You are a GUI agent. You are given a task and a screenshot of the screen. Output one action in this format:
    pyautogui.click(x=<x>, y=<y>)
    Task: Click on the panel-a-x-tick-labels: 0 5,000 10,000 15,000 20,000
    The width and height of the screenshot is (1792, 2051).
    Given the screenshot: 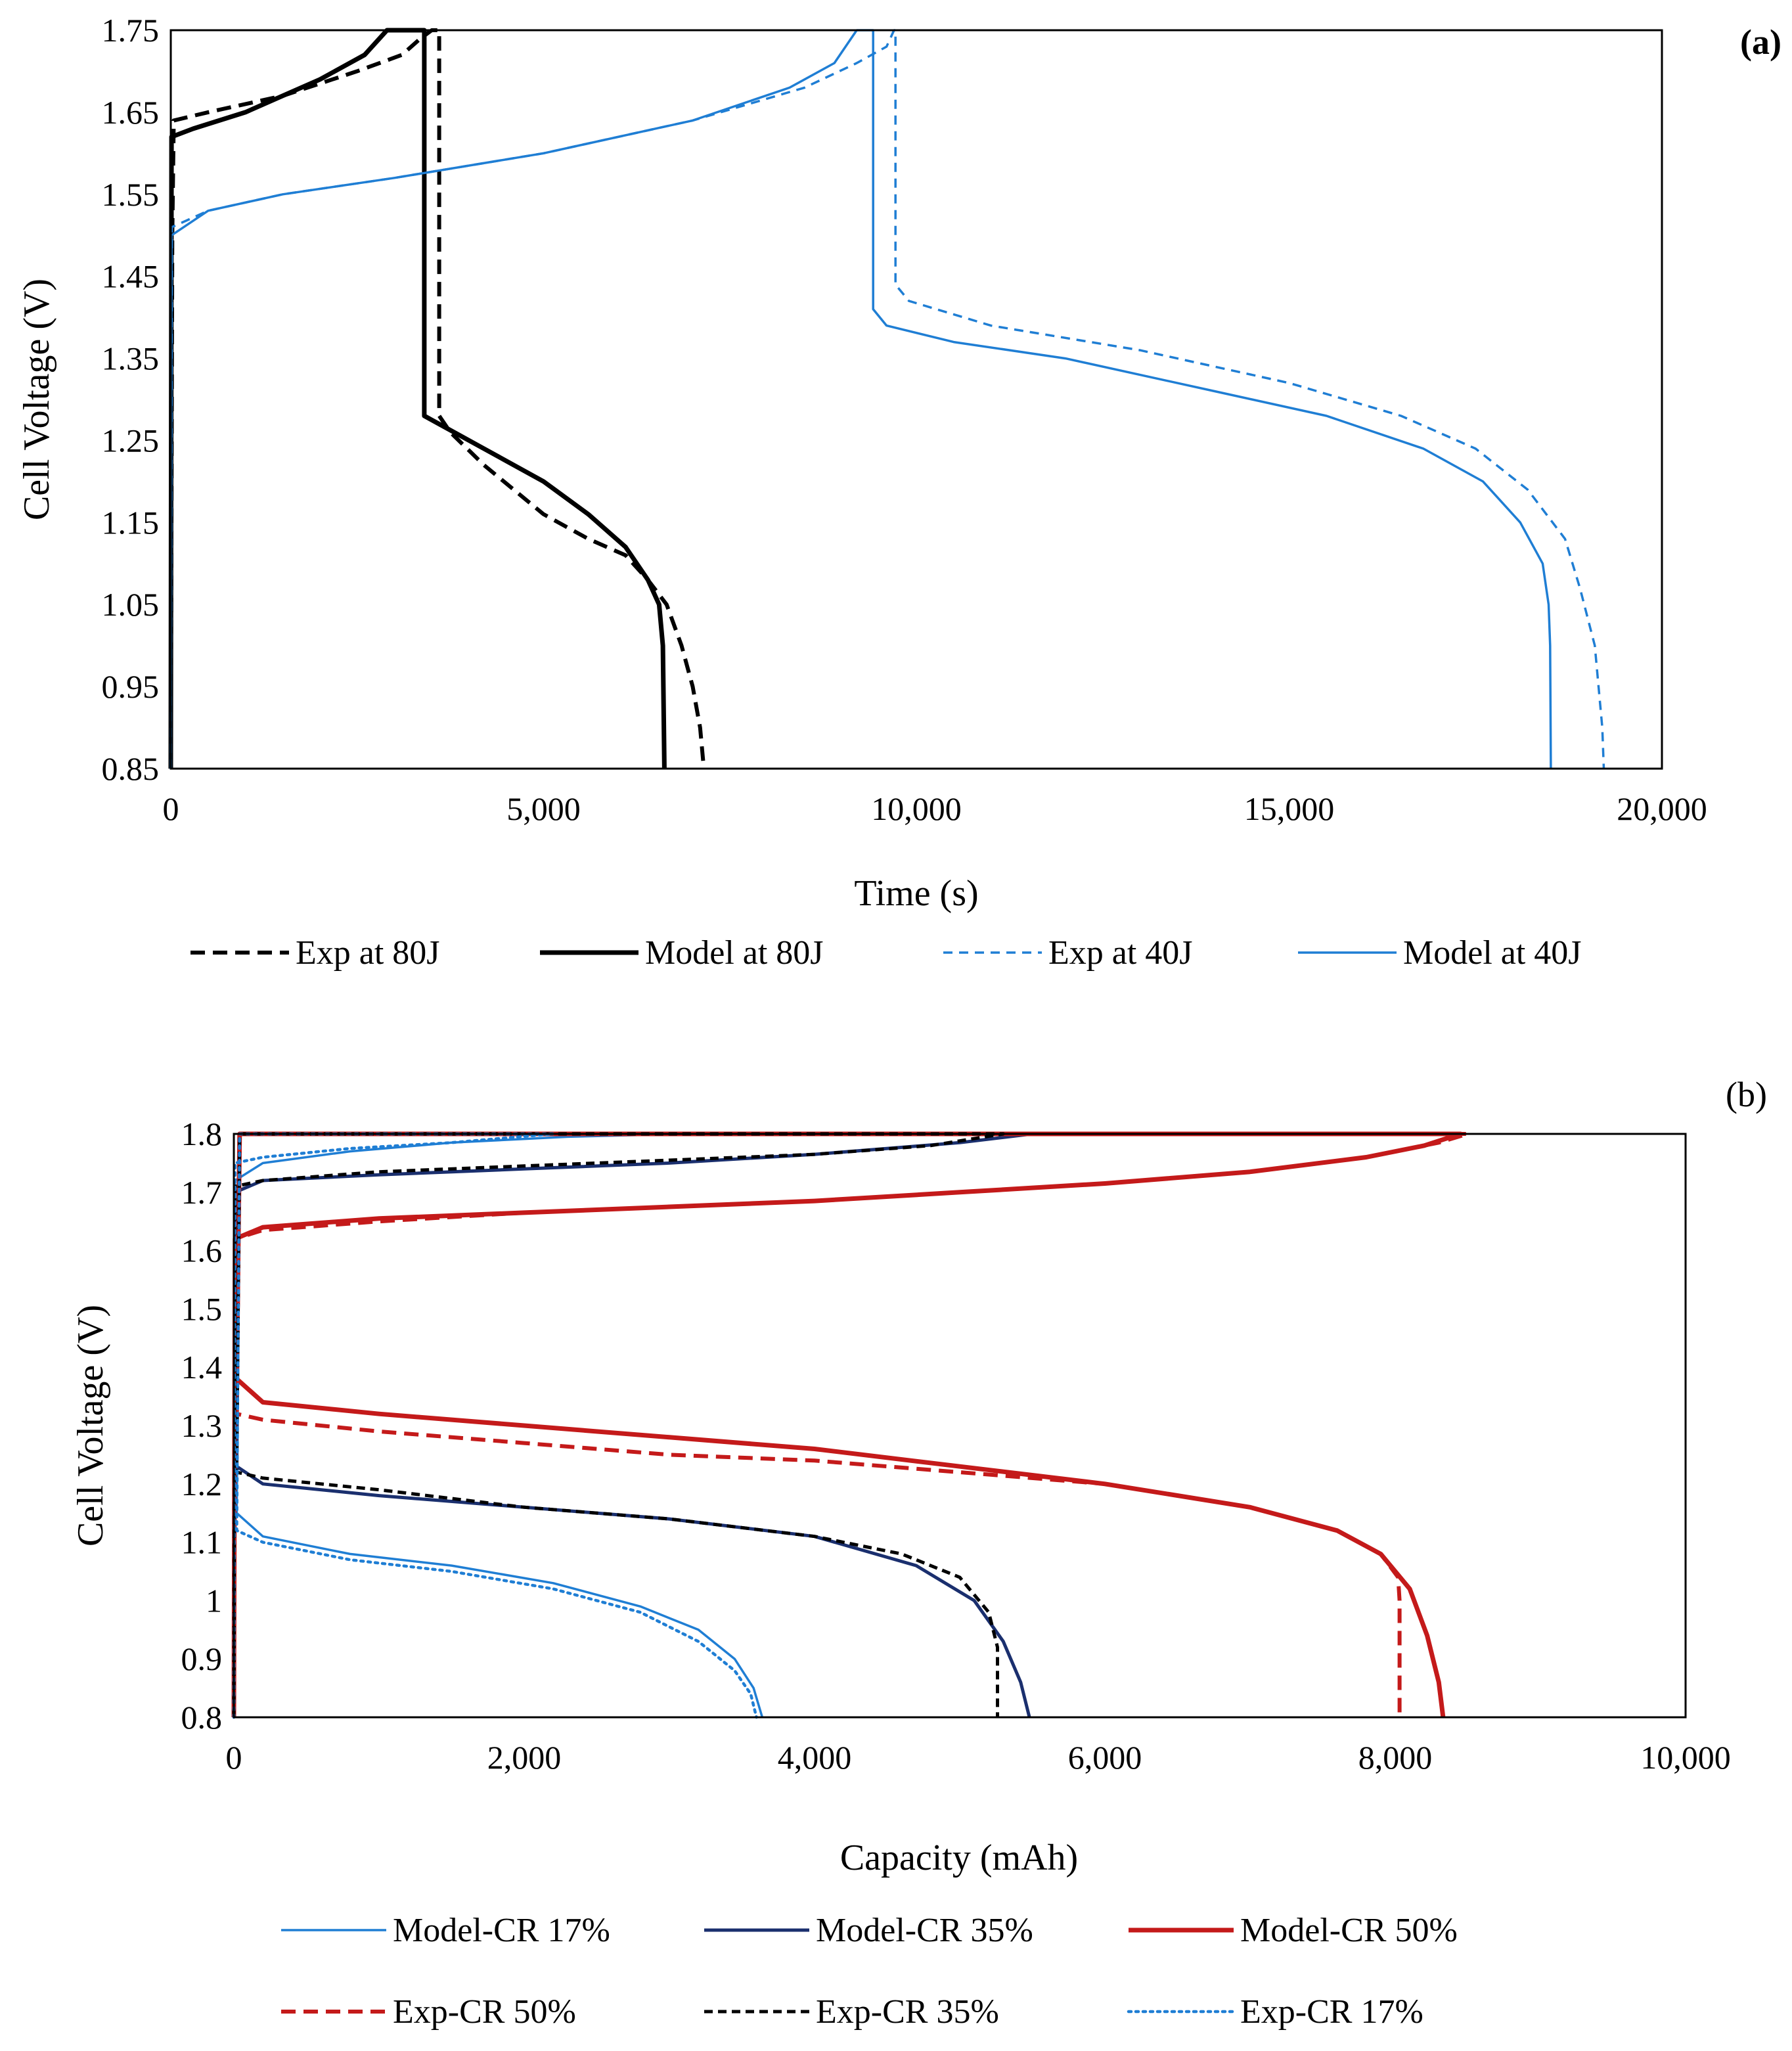 What is the action you would take?
    pyautogui.click(x=935, y=809)
    